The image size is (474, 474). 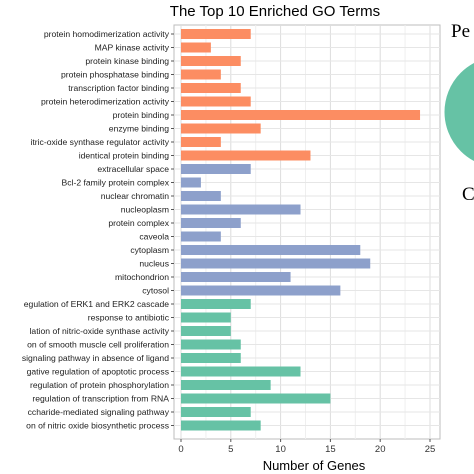 I want to click on category-label: cytosol, so click(x=155, y=291).